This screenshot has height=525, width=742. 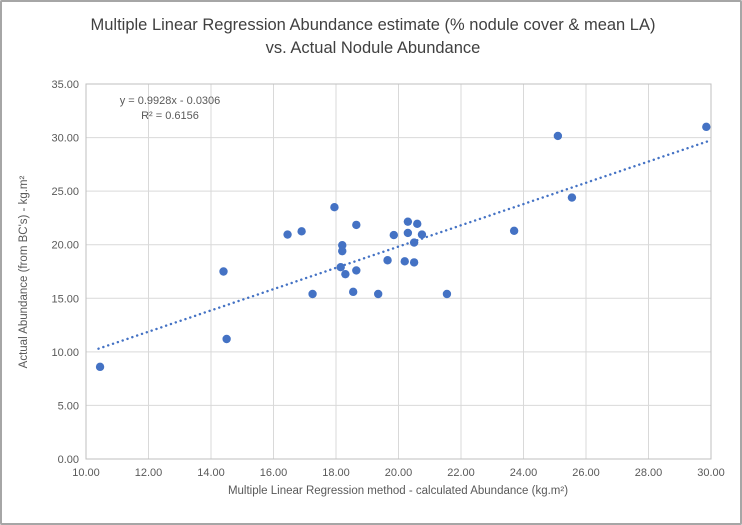 I want to click on x-tick-label: 12.00, so click(x=149, y=473).